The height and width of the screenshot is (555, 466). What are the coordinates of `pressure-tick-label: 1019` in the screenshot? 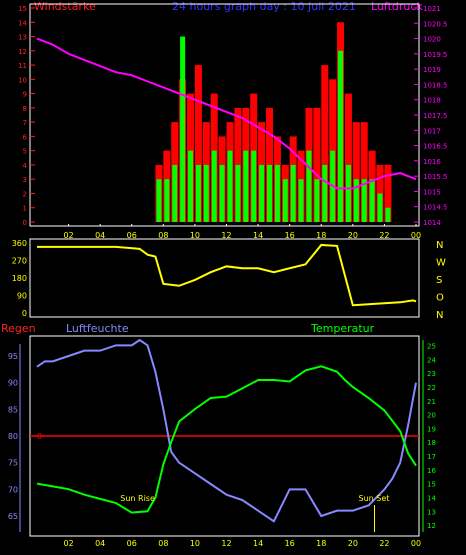 It's located at (432, 70).